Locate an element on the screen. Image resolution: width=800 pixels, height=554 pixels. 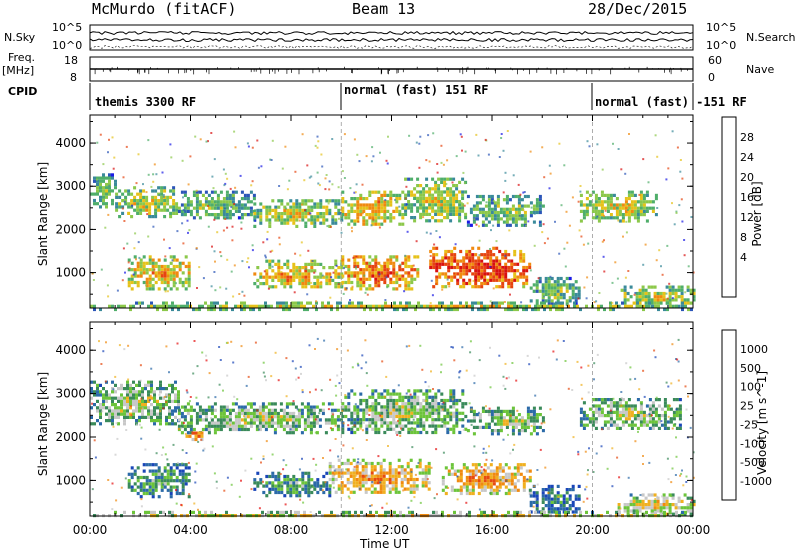
colorbar-tick-label: 500 is located at coordinates (750, 368).